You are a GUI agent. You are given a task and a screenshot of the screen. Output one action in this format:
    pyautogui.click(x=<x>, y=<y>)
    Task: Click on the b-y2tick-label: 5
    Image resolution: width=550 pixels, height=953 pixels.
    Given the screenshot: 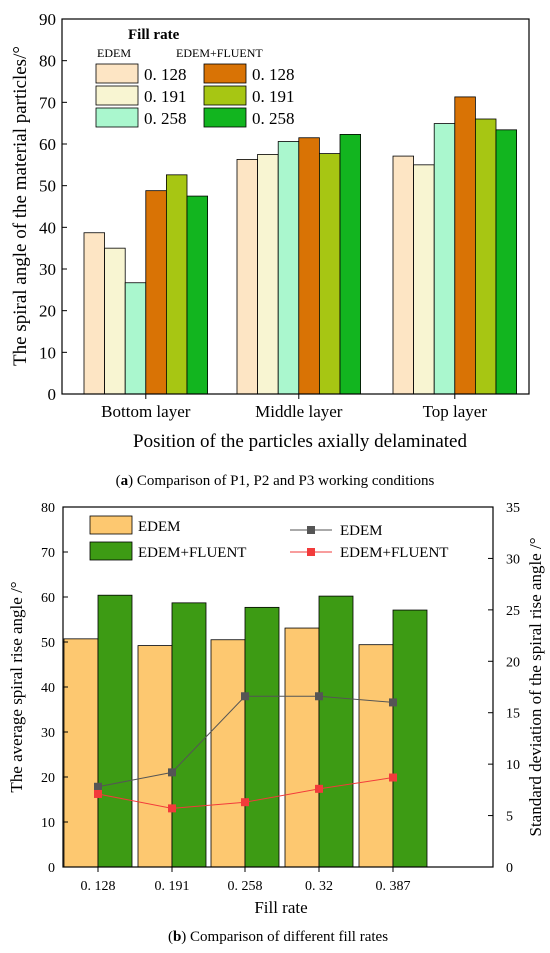 What is the action you would take?
    pyautogui.click(x=509, y=817)
    